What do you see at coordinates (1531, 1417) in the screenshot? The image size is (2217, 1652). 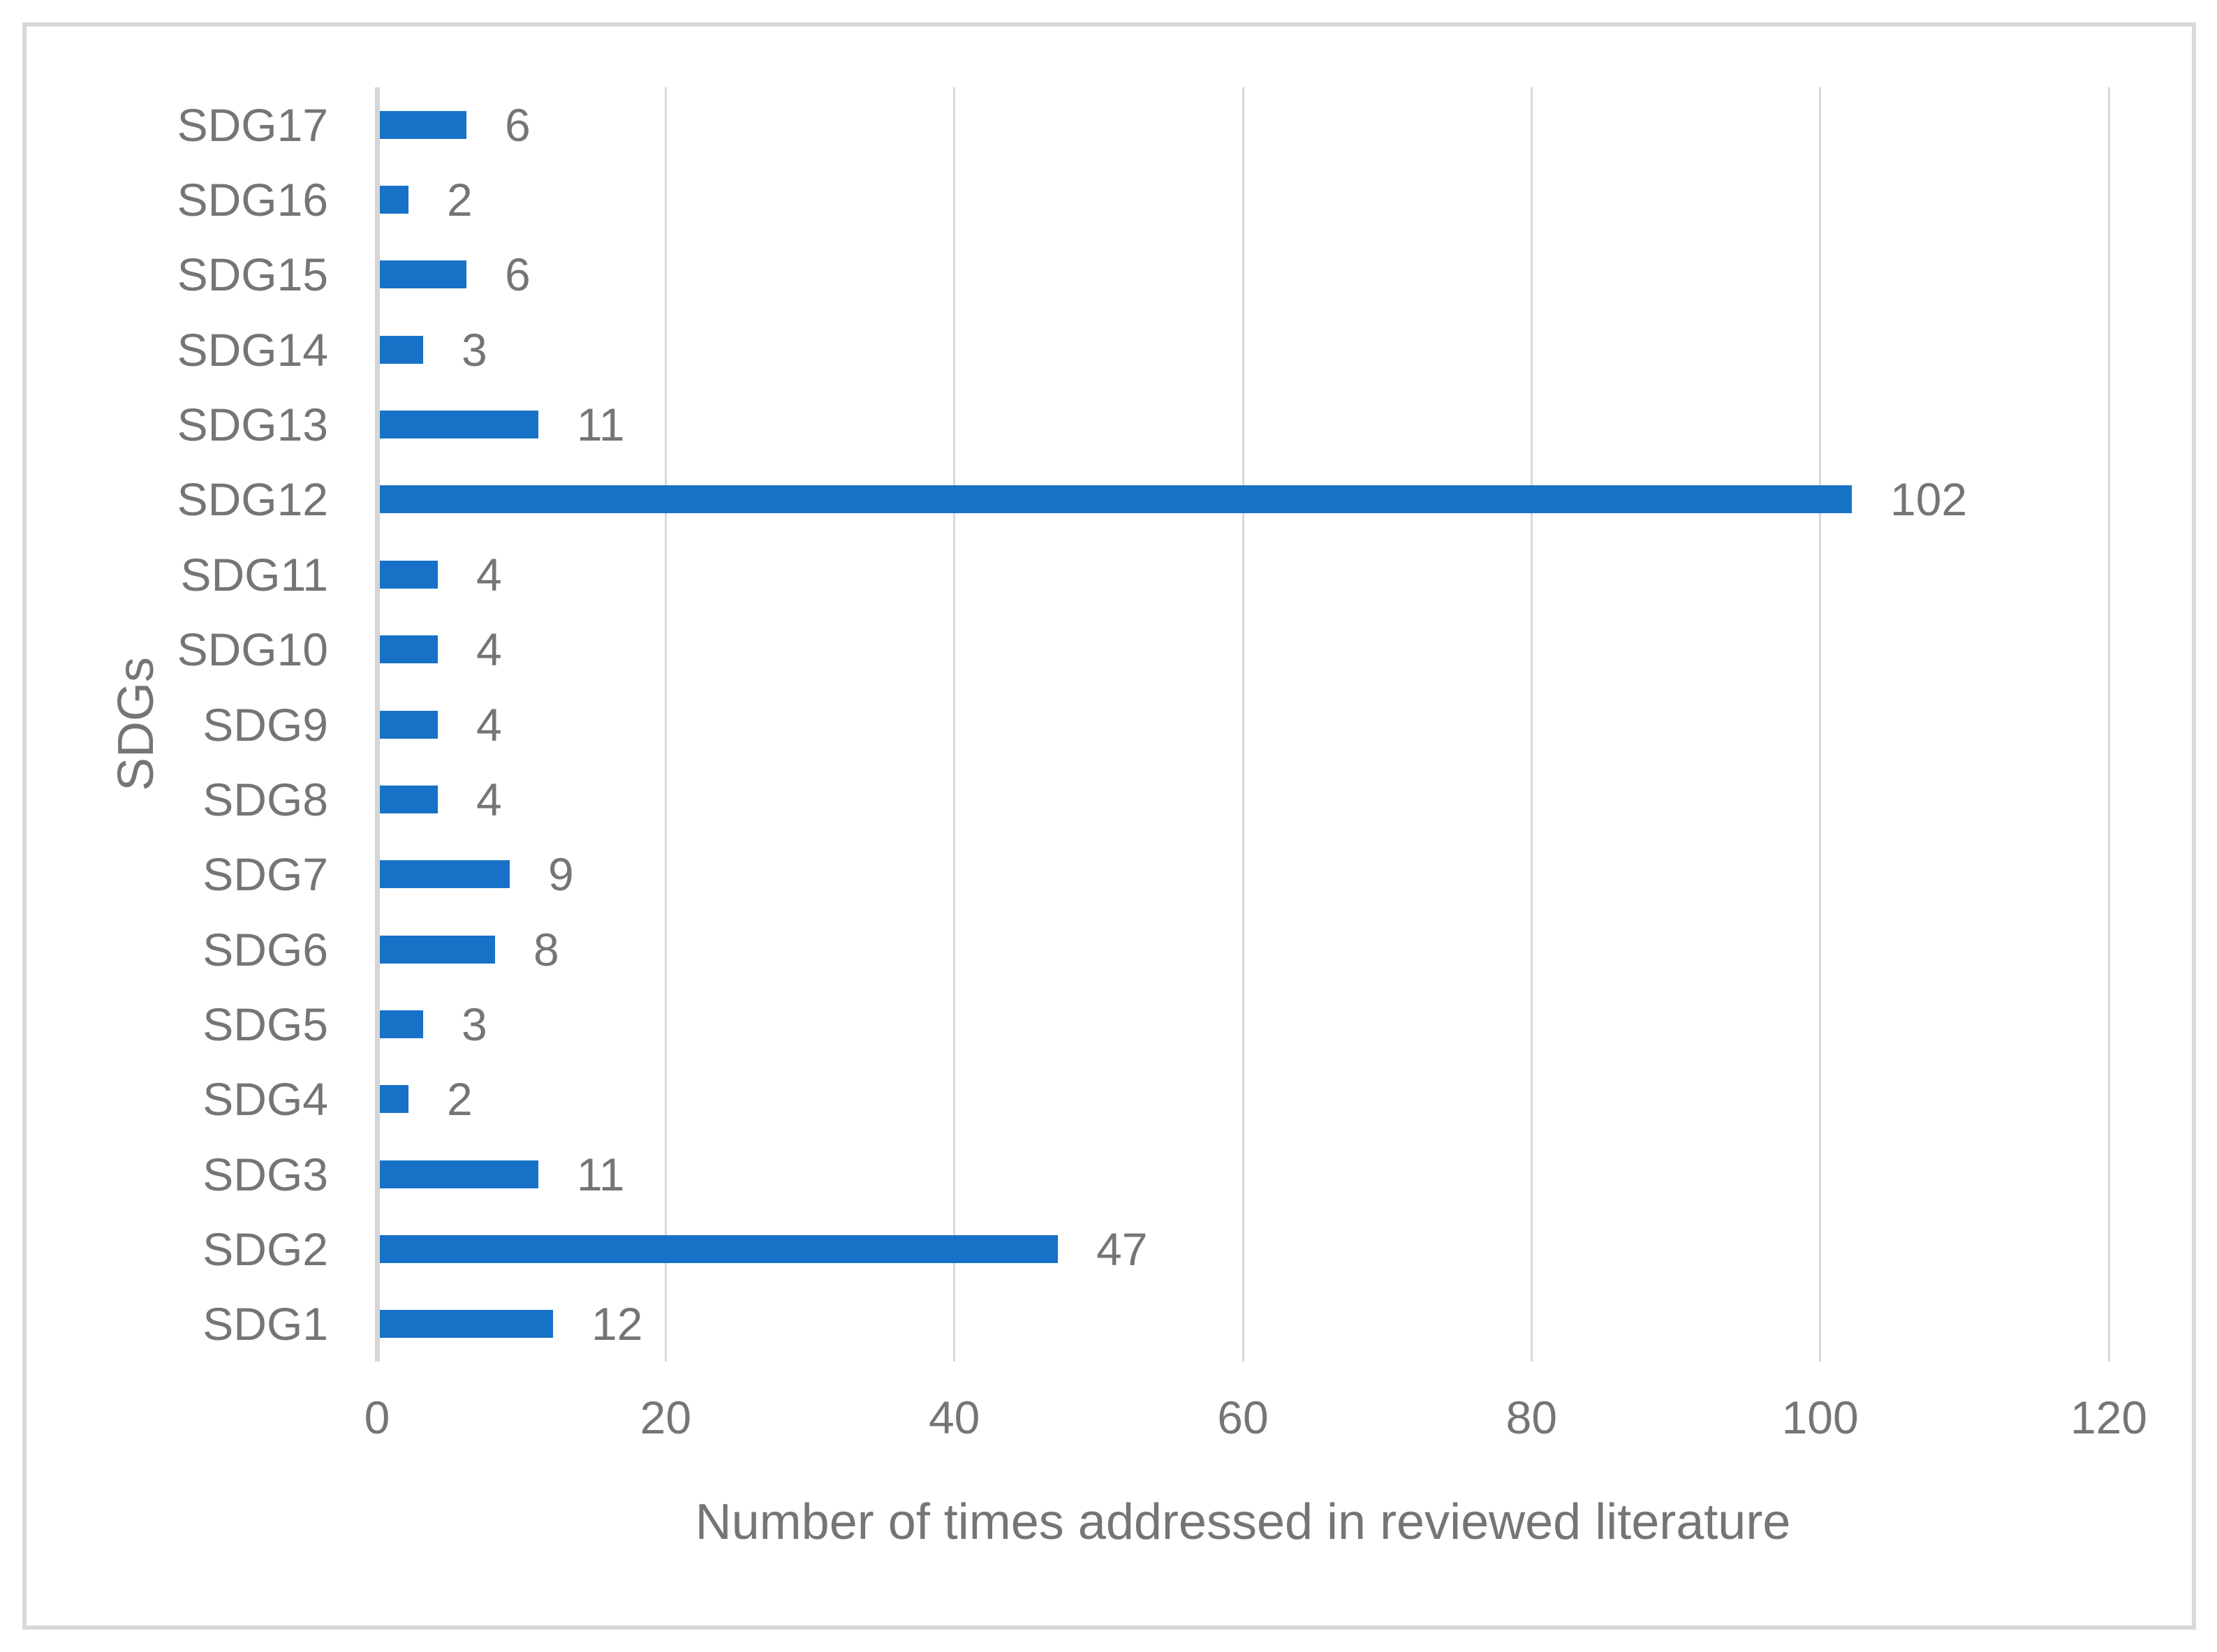 I see `x-tick-label: 80` at bounding box center [1531, 1417].